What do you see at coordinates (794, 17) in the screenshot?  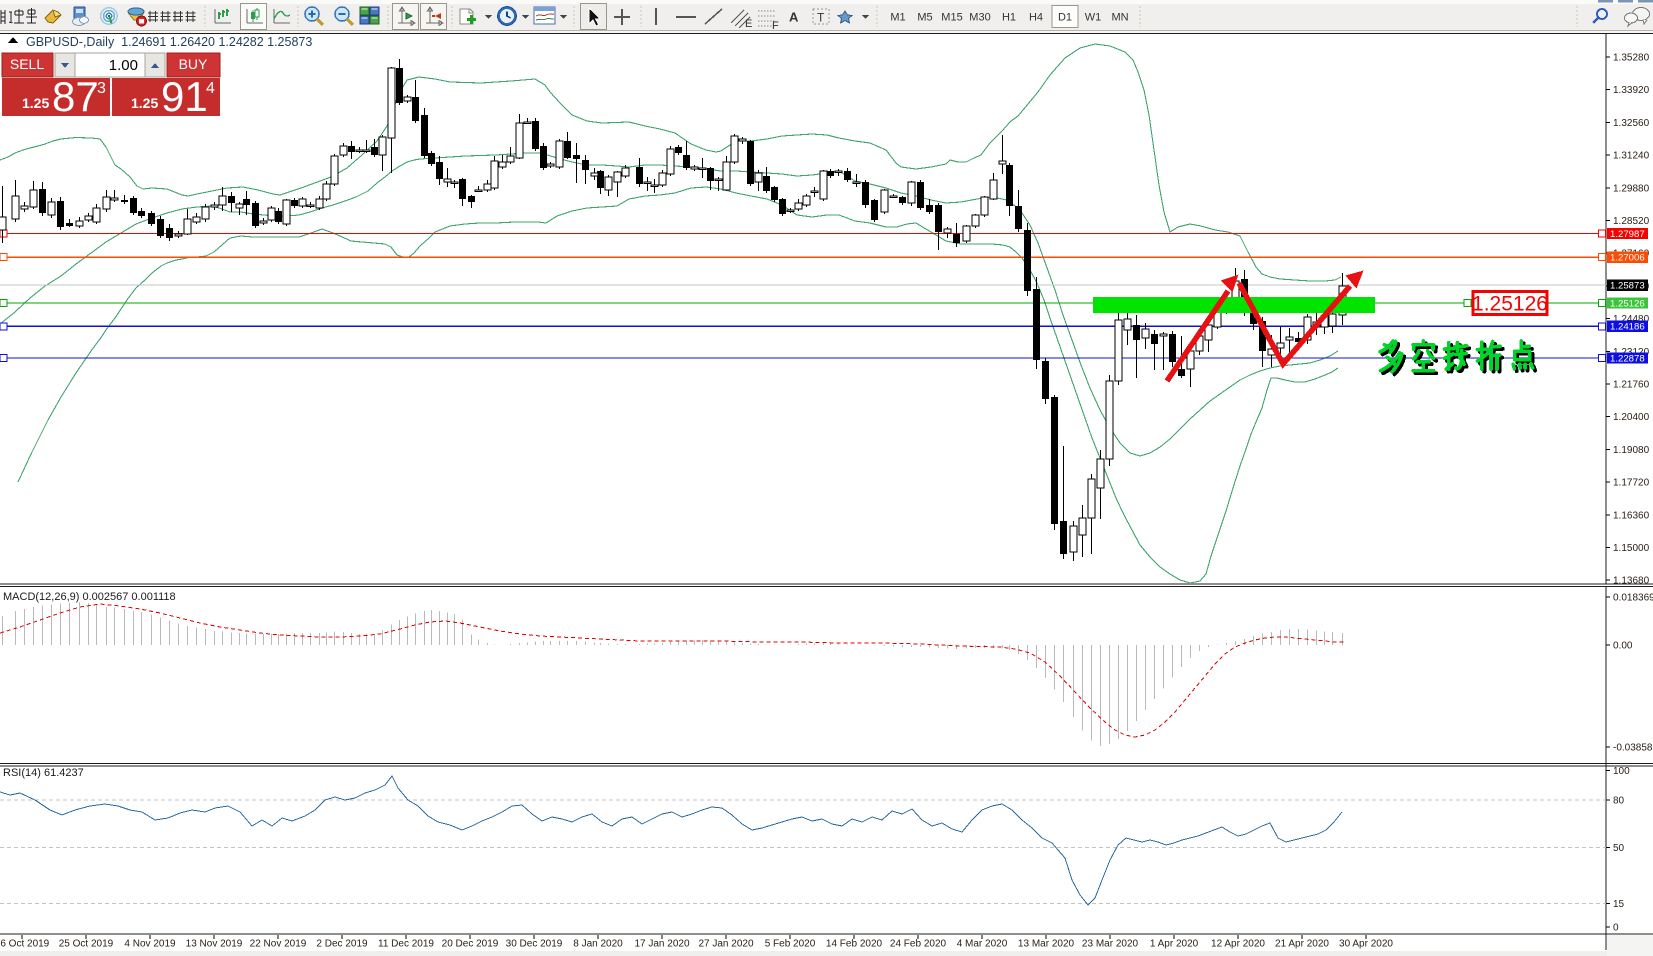 I see `svg-text: A` at bounding box center [794, 17].